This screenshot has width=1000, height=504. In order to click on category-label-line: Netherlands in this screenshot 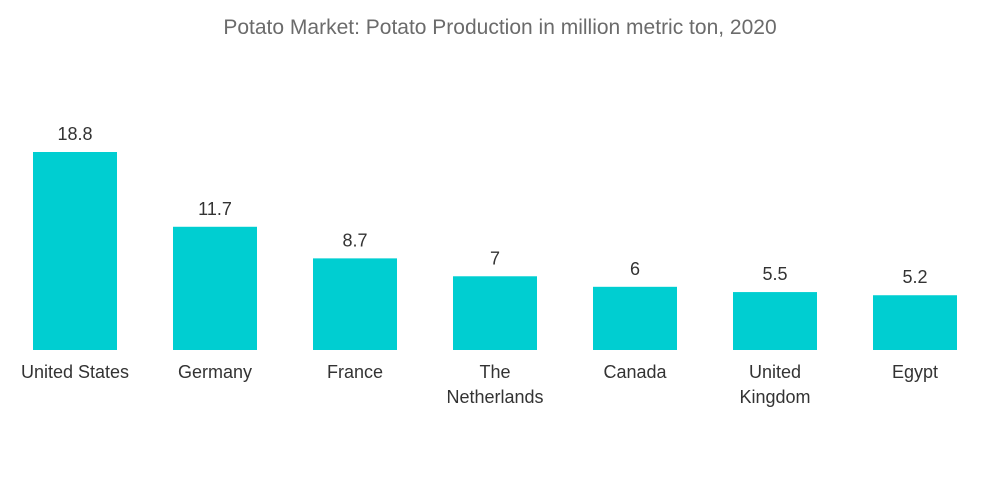, I will do `click(494, 397)`.